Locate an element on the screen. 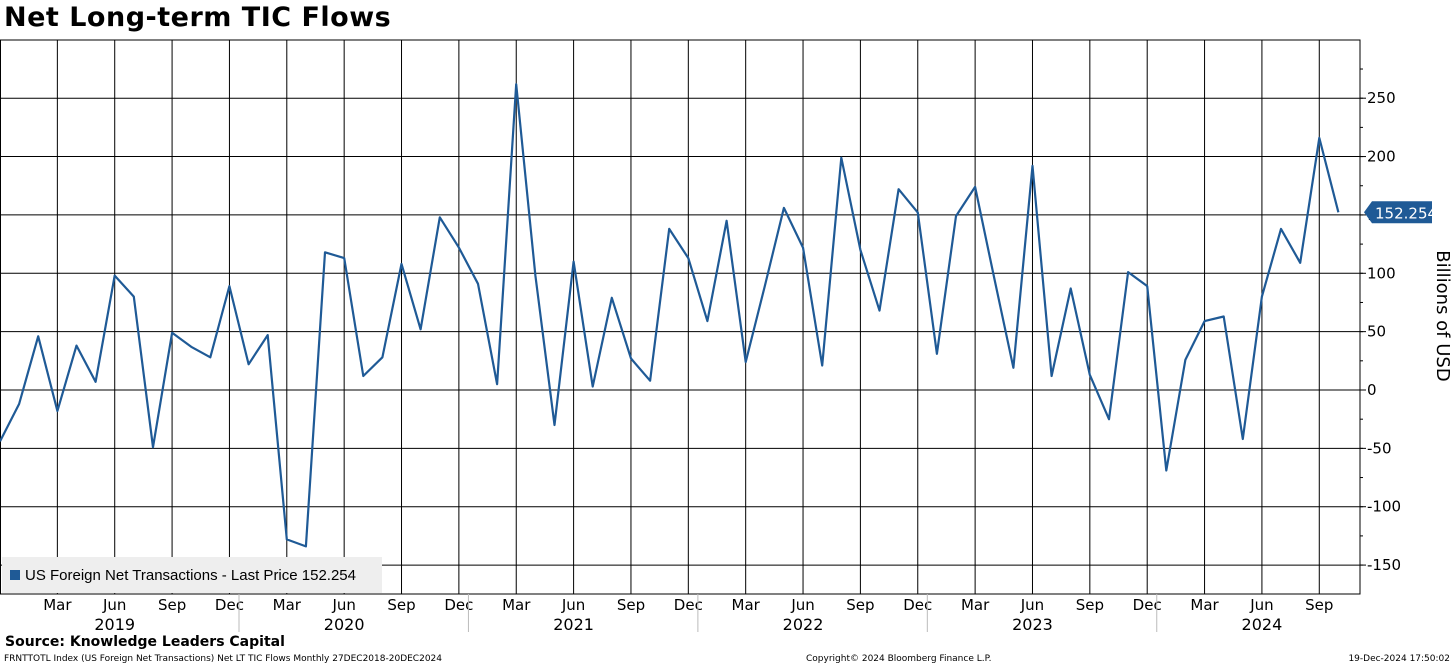 Image resolution: width=1456 pixels, height=666 pixels. footer-timestamp: 19-Dec-2024 17:50:02 is located at coordinates (1399, 659).